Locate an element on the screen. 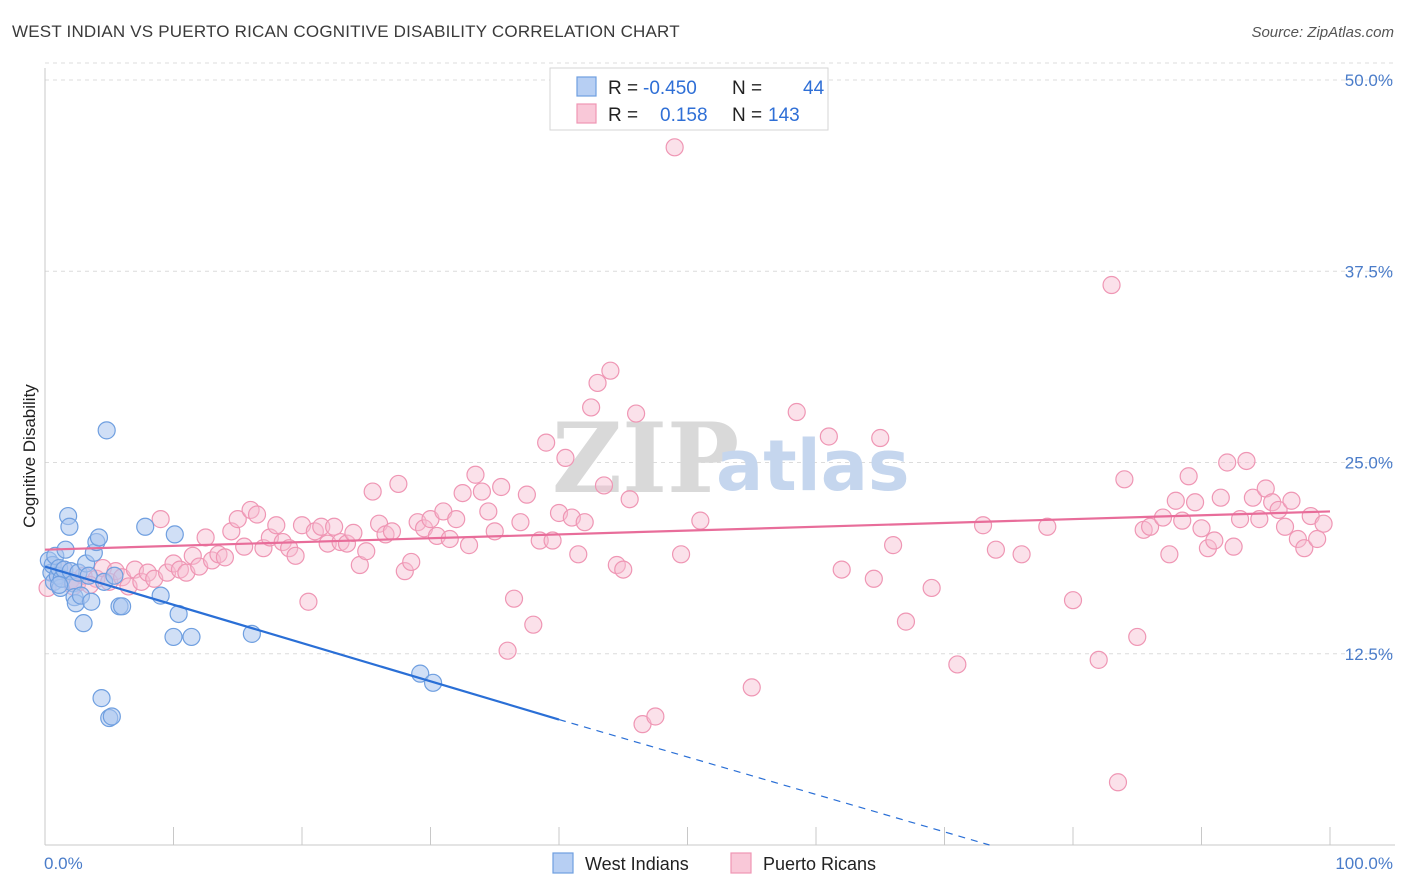 The image size is (1406, 892). watermark: ZIP atlas is located at coordinates (731, 458).